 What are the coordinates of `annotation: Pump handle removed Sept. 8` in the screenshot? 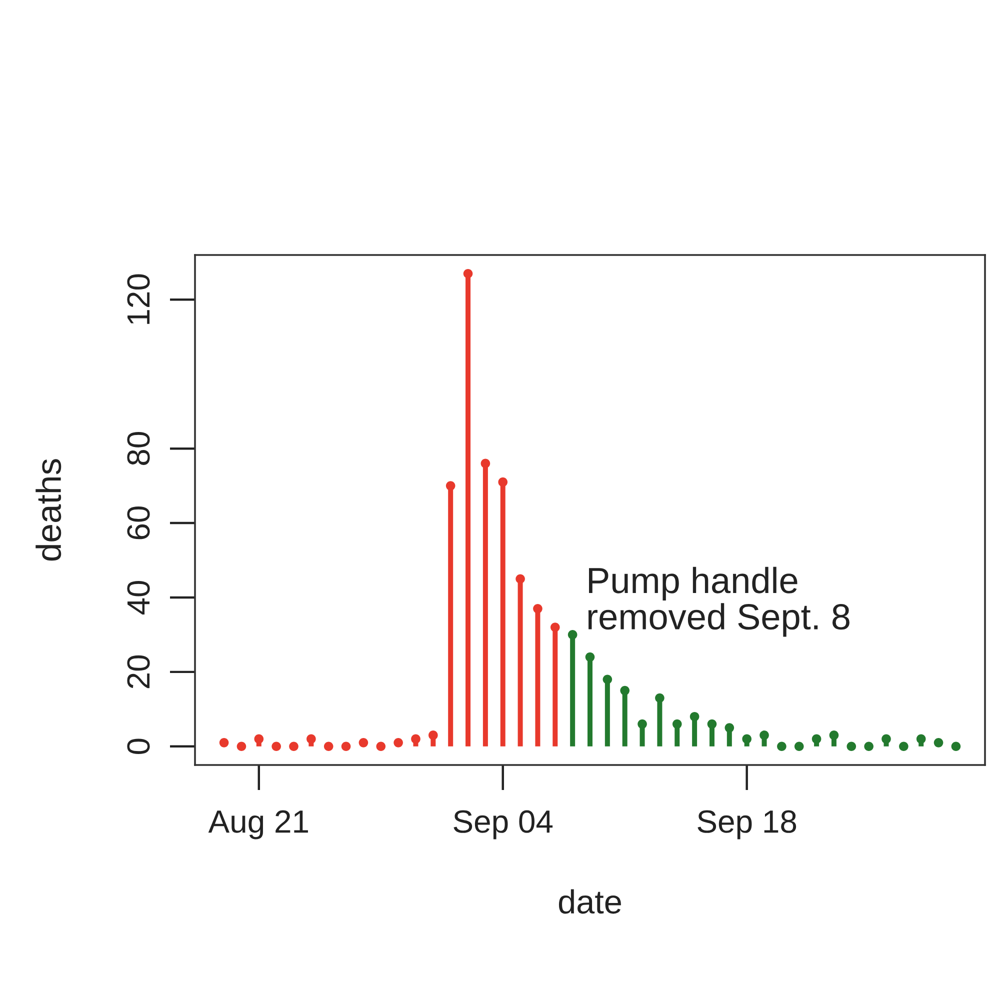 It's located at (719, 601).